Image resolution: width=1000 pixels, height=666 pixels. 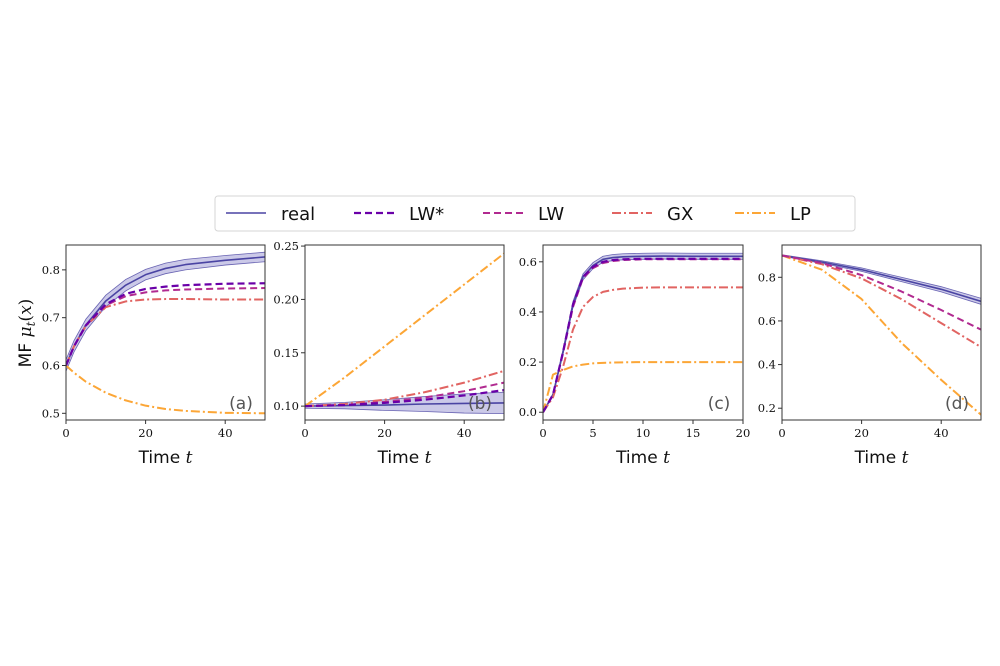 I want to click on legend-entry-lp: LP, so click(x=773, y=214).